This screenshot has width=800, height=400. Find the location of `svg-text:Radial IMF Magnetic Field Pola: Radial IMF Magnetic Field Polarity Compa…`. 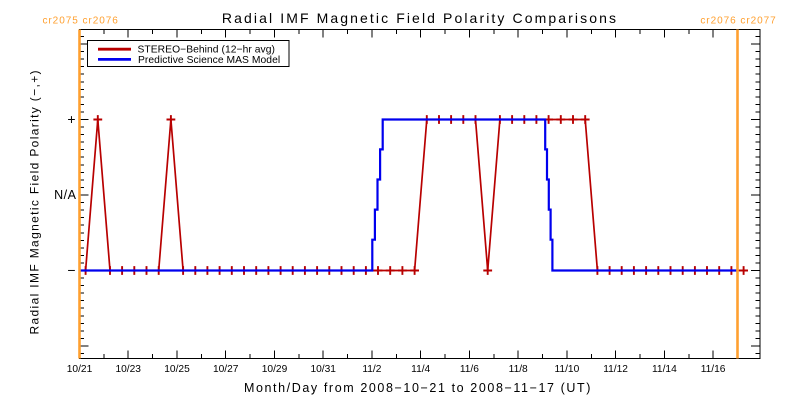

svg-text:Radial IMF Magnetic Field Pola: Radial IMF Magnetic Field Polarity Compa… is located at coordinates (420, 18).